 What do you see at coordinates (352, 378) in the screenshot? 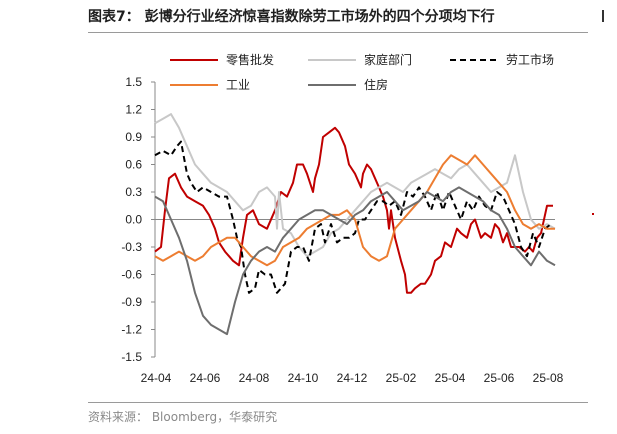
I see `x-tick-label: 24-12` at bounding box center [352, 378].